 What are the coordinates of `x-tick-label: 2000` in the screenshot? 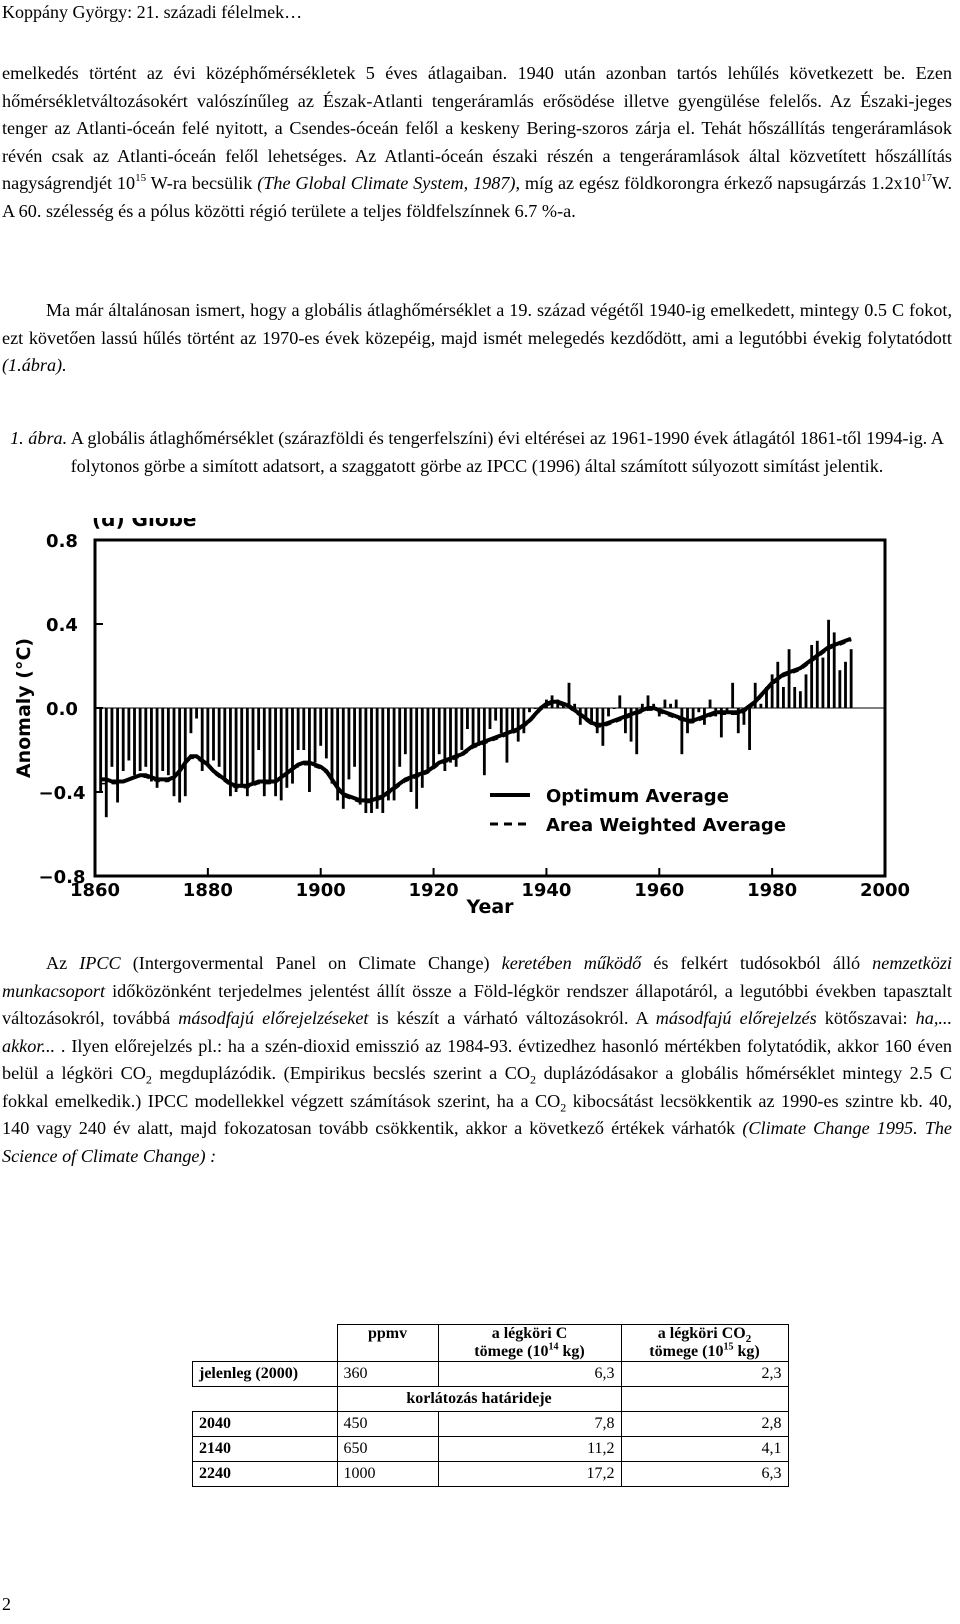 It's located at (885, 890).